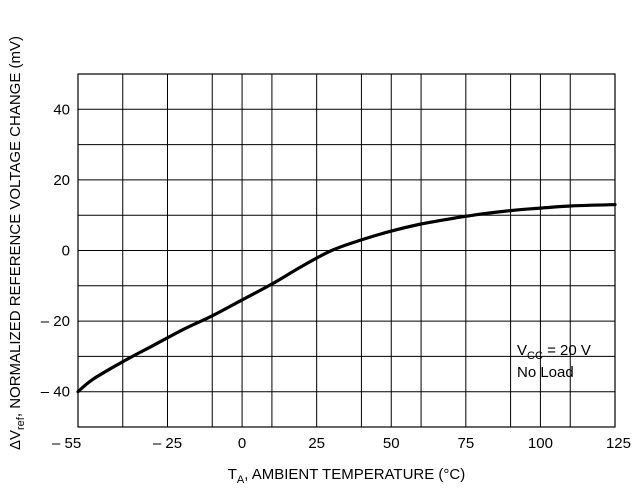 Image resolution: width=633 pixels, height=493 pixels. What do you see at coordinates (354, 474) in the screenshot?
I see `x-axis-label-suffix: , AMBIENT TEMPERATURE (°C)` at bounding box center [354, 474].